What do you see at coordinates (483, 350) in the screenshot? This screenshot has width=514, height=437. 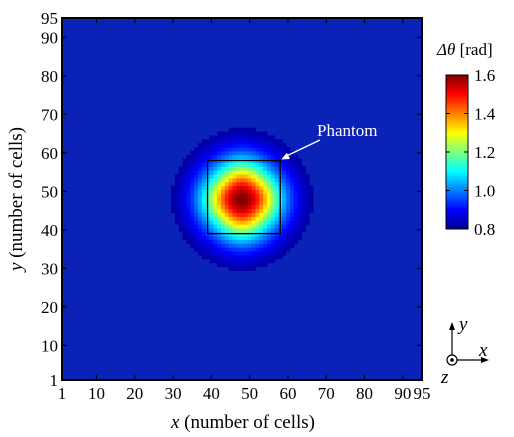 I see `indicator-x-label: x` at bounding box center [483, 350].